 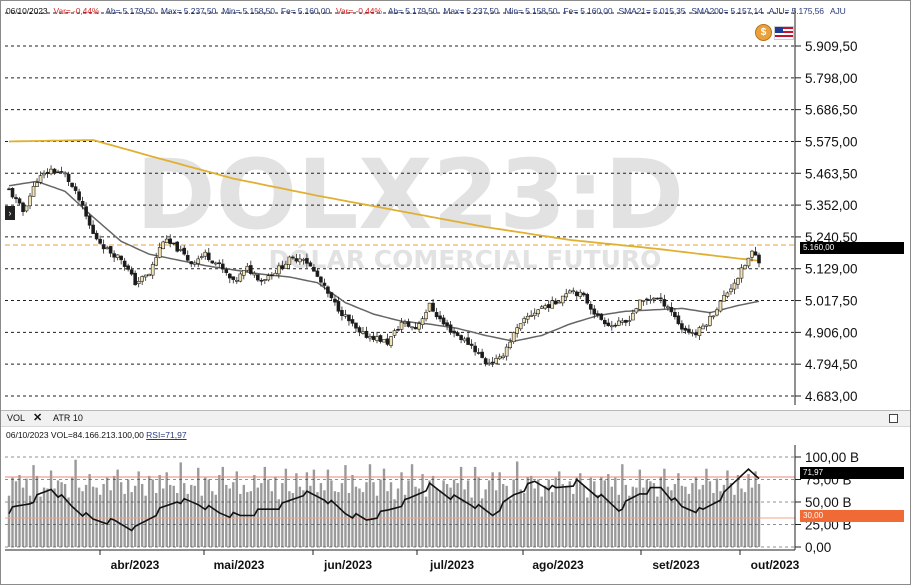 I want to click on indicator-axis: 100,00 B75,00 B50,00 B25,00 B0,00, so click(x=832, y=502).